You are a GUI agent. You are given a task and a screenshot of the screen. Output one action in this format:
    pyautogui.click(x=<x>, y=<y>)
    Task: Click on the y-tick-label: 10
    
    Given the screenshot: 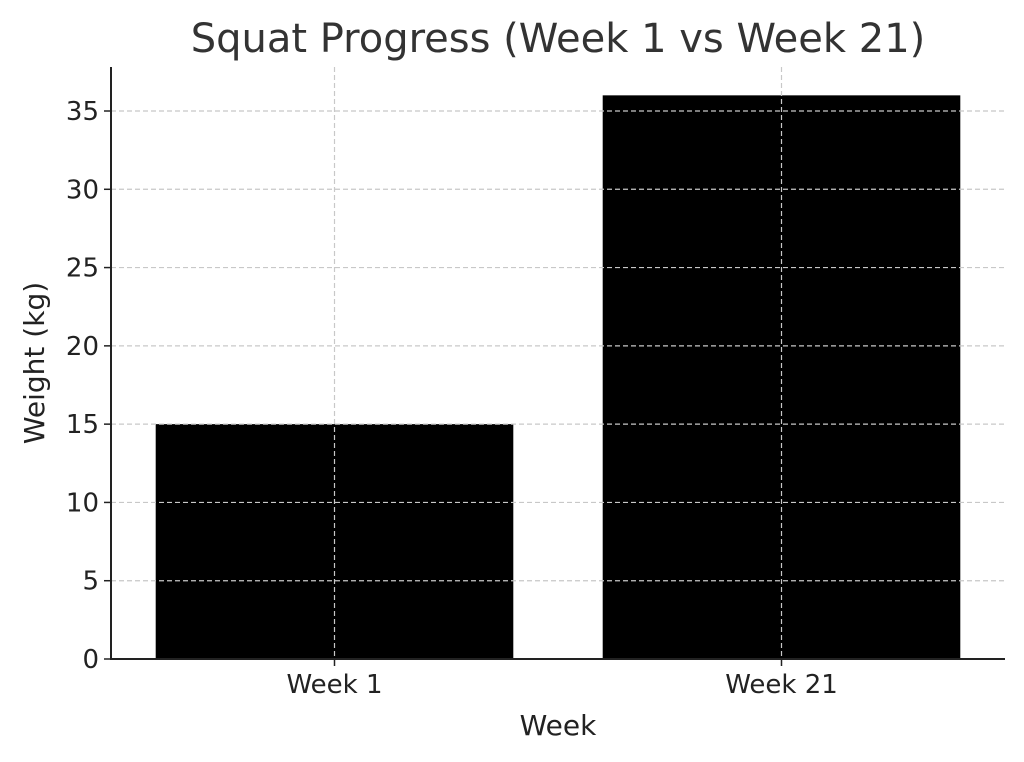 What is the action you would take?
    pyautogui.click(x=82, y=503)
    